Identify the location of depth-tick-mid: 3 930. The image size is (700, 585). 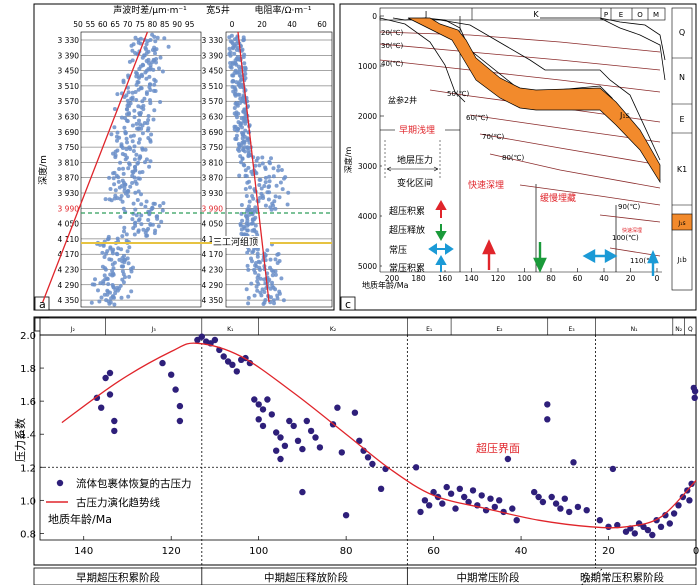
(213, 193).